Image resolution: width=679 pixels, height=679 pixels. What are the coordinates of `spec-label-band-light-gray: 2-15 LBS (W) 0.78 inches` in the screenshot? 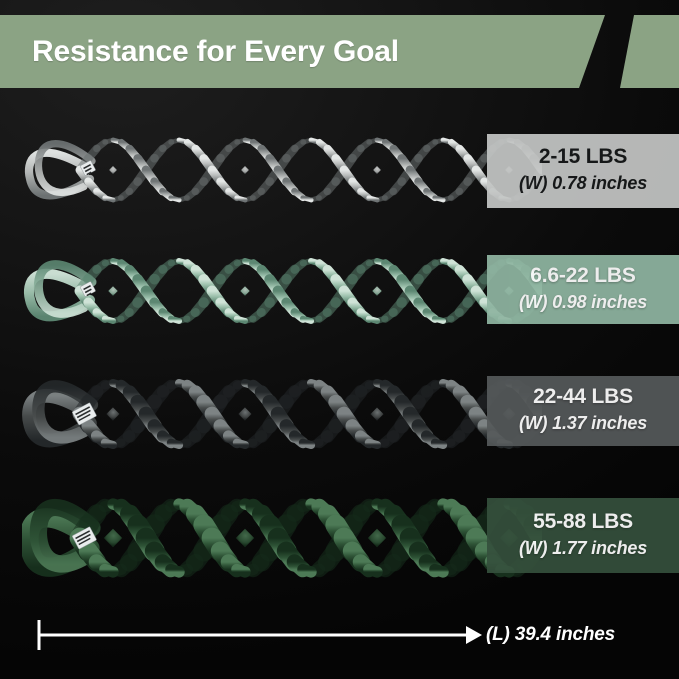 It's located at (583, 171).